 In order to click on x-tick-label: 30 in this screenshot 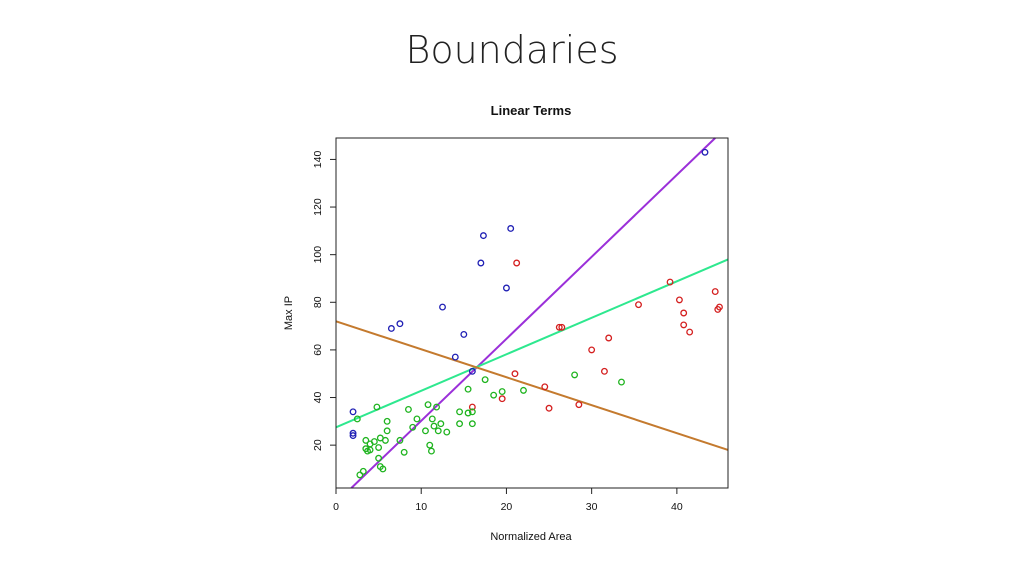, I will do `click(592, 507)`.